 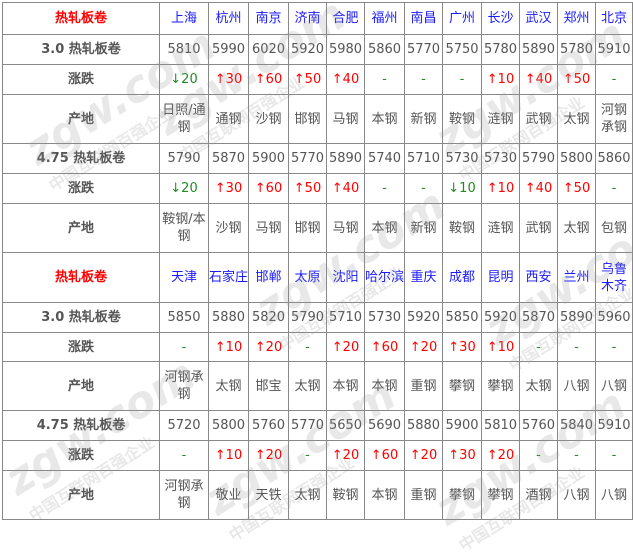 What do you see at coordinates (462, 228) in the screenshot?
I see `origin-cell: 鞍钢` at bounding box center [462, 228].